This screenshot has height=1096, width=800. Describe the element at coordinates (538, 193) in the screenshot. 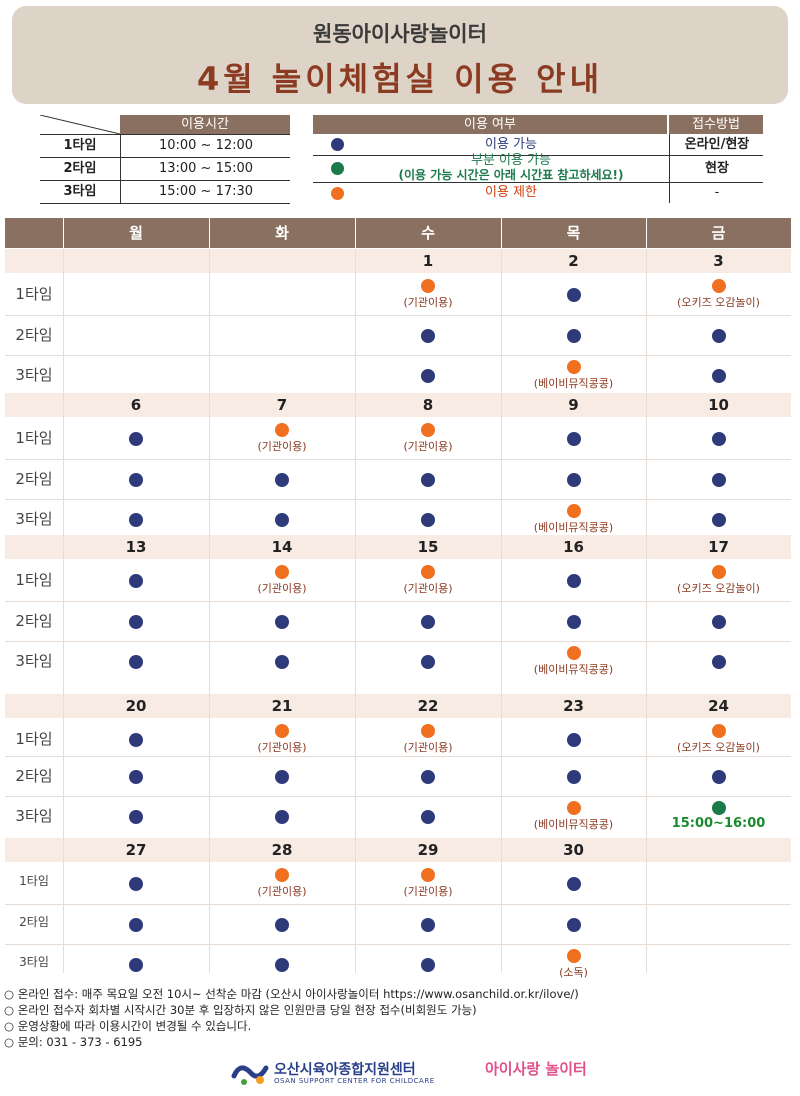

I see `legend-row-restricted: 이용 제한 -` at that location.